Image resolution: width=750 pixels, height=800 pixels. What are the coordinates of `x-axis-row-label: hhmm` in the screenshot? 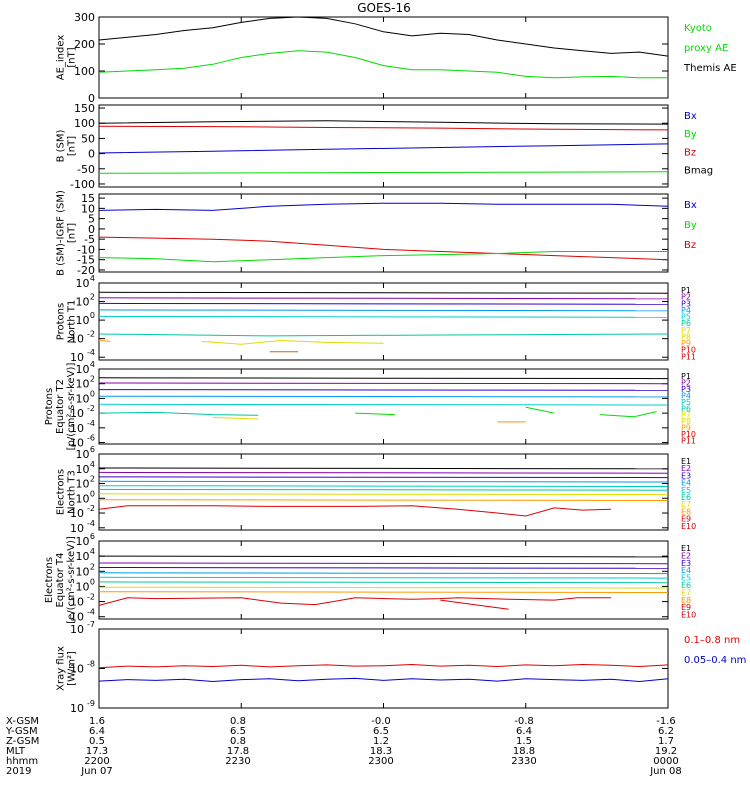 It's located at (22, 761).